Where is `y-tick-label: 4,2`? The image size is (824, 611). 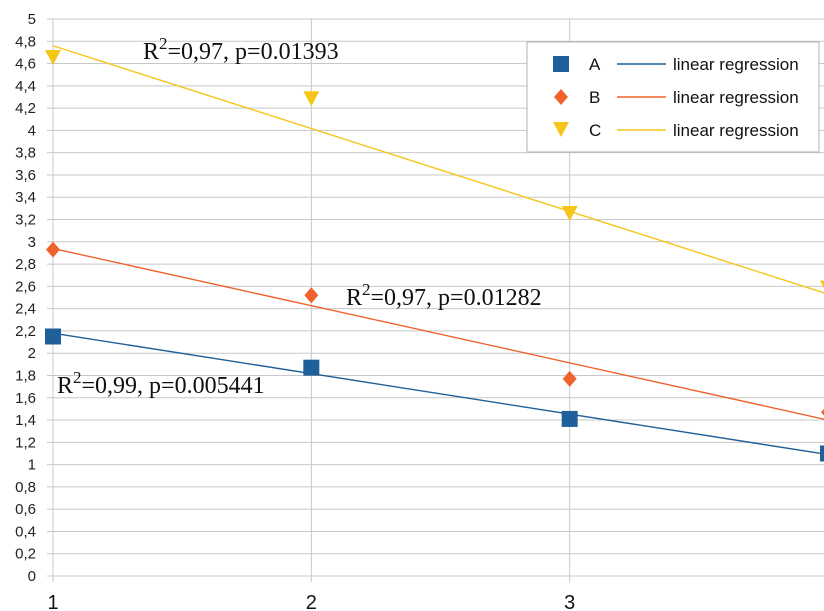 y-tick-label: 4,2 is located at coordinates (25, 108).